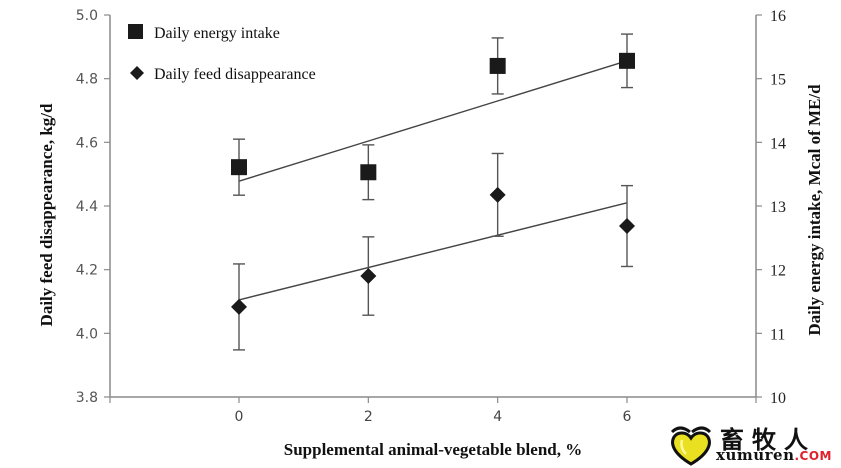 The height and width of the screenshot is (468, 841). What do you see at coordinates (235, 74) in the screenshot?
I see `legend-label-feed: Daily feed disappearance` at bounding box center [235, 74].